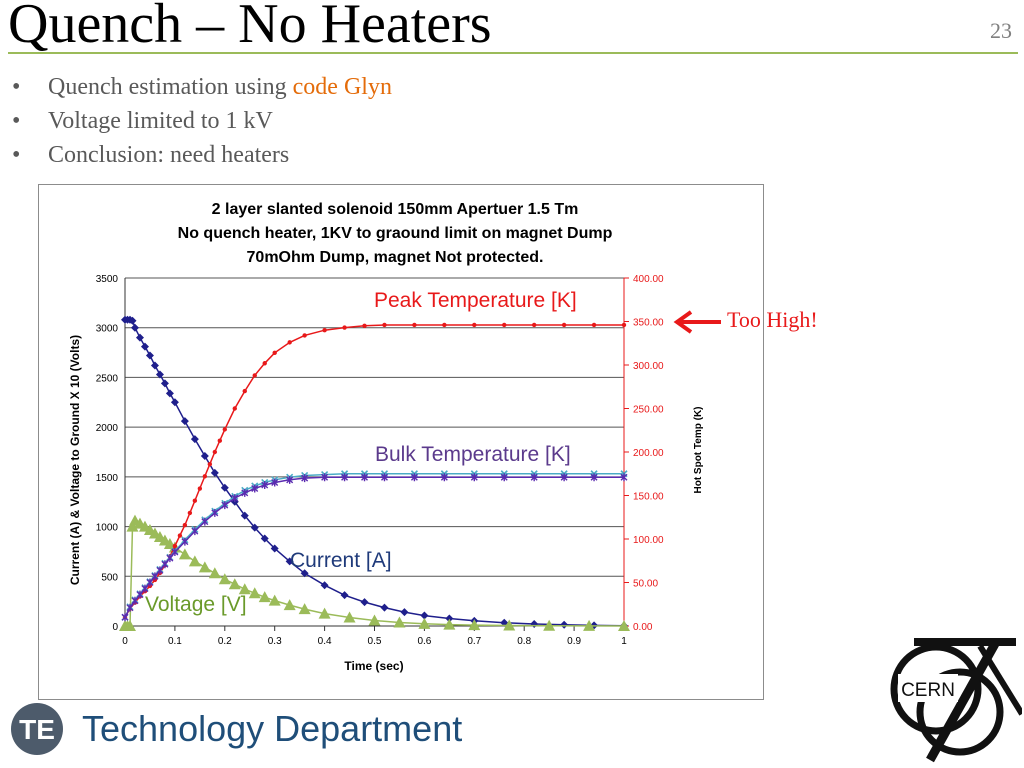 The height and width of the screenshot is (768, 1024). What do you see at coordinates (341, 560) in the screenshot?
I see `current-annotation: Current [A]` at bounding box center [341, 560].